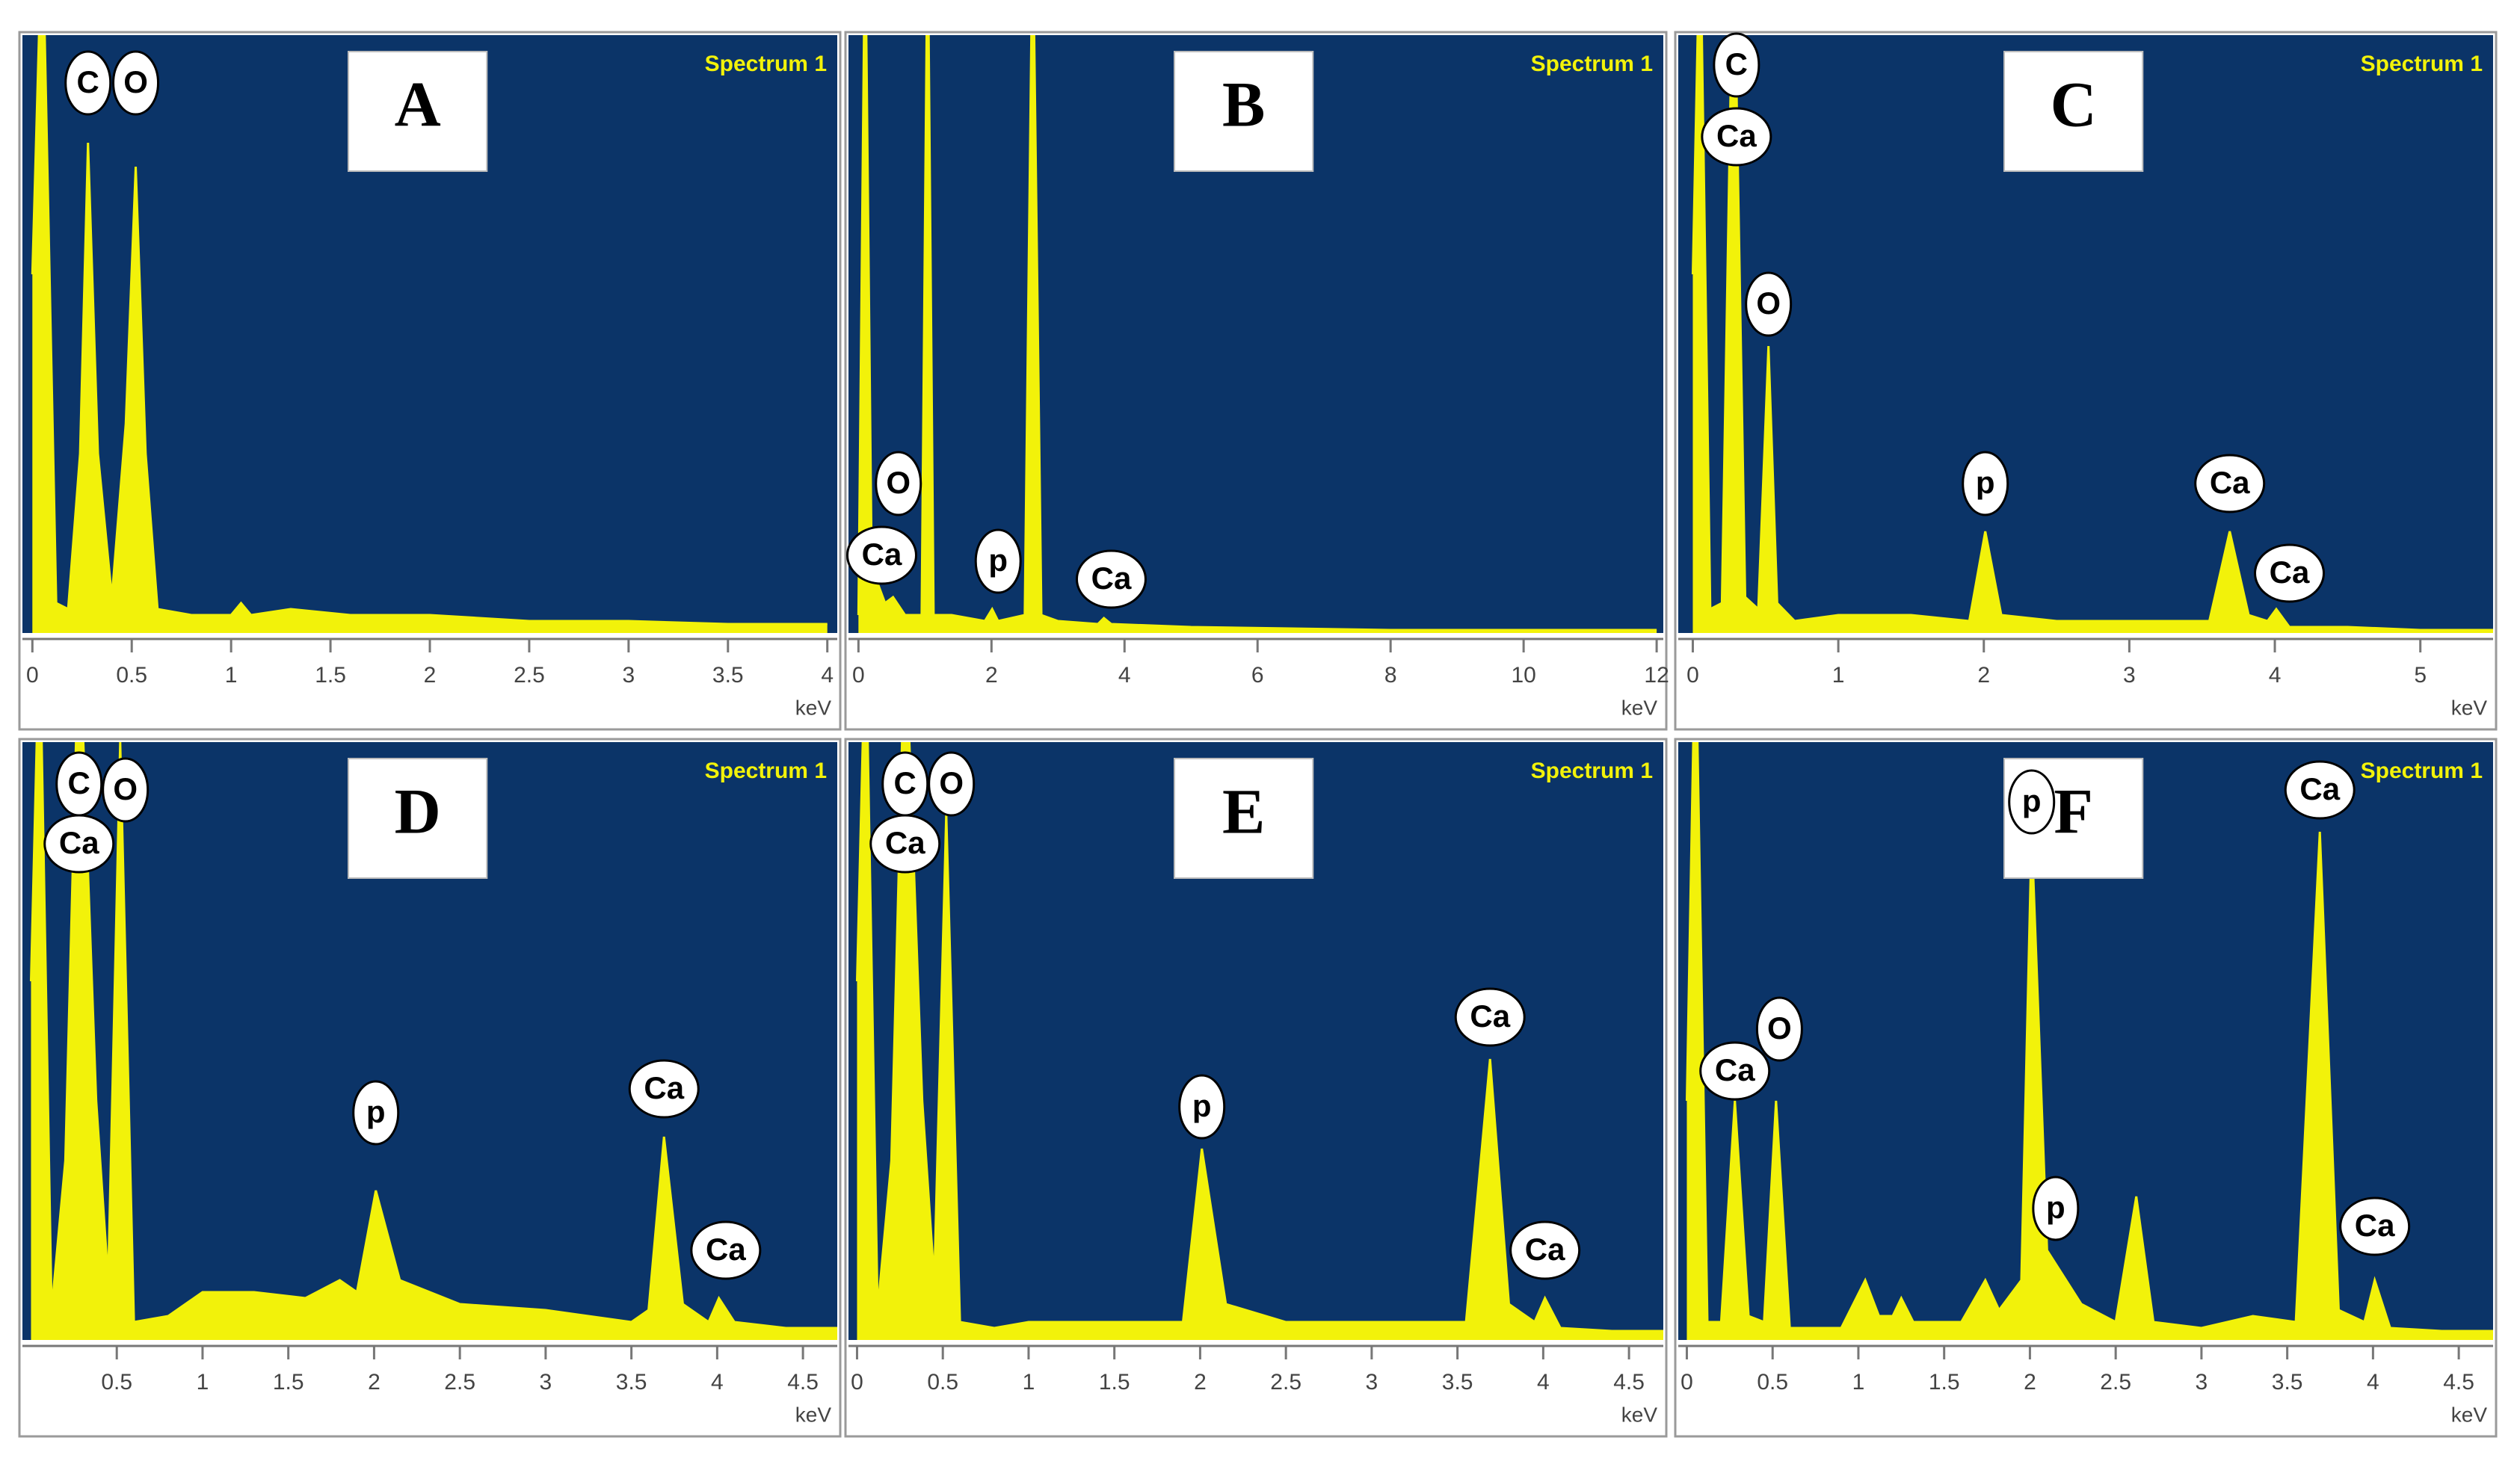 Image resolution: width=2520 pixels, height=1473 pixels. What do you see at coordinates (1656, 675) in the screenshot?
I see `x-tick-label: 12` at bounding box center [1656, 675].